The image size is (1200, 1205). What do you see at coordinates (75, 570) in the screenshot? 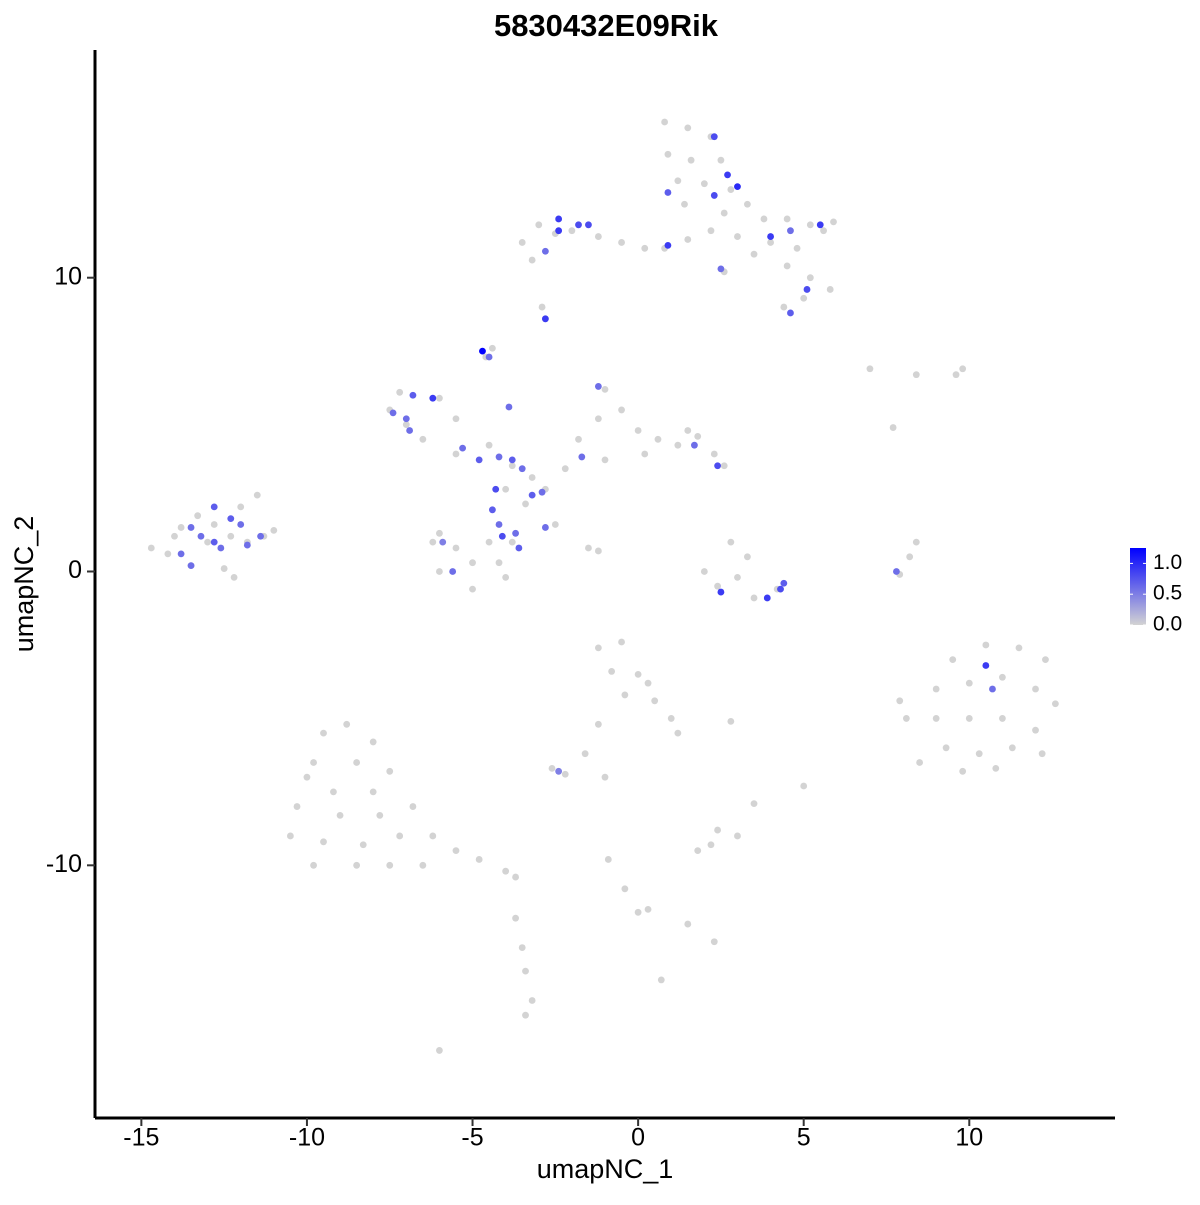
I see `y-tick-label: 0` at bounding box center [75, 570].